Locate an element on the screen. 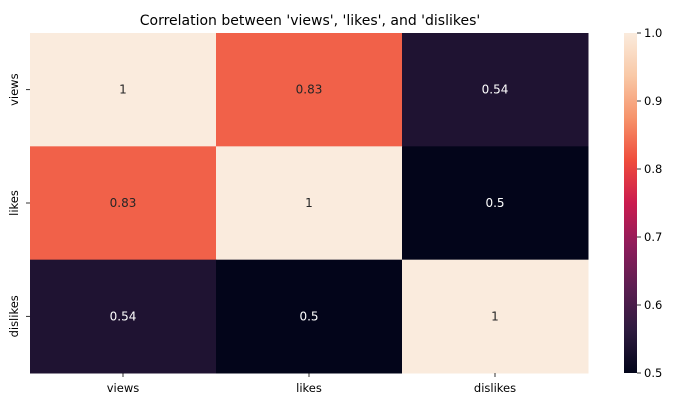  colorbar-tick-label: 0.8 is located at coordinates (653, 169).